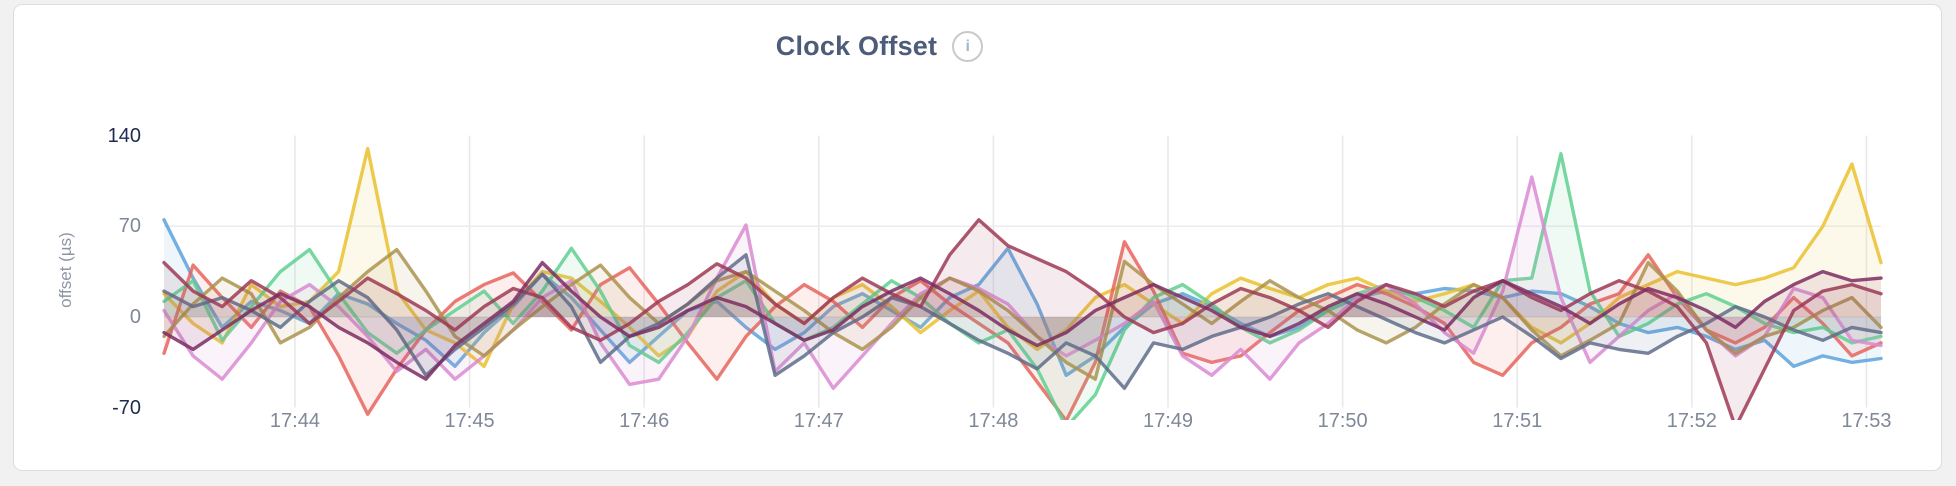 This screenshot has width=1956, height=486. I want to click on chart-header: Clock Offset i, so click(921, 46).